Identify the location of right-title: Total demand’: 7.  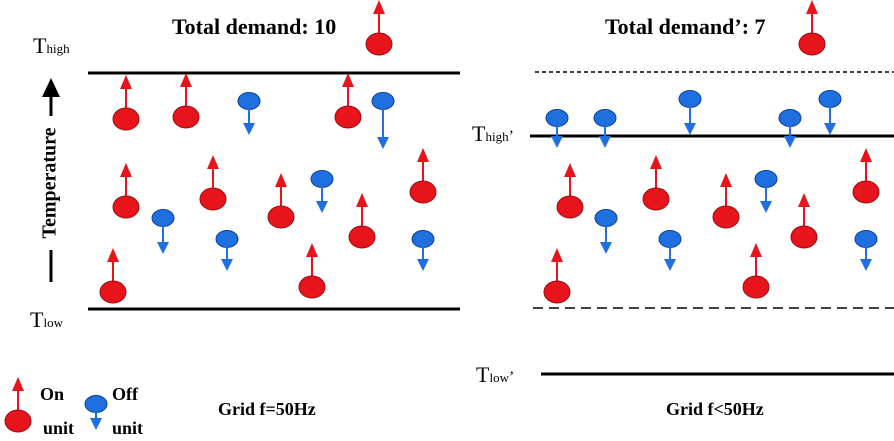
(685, 26).